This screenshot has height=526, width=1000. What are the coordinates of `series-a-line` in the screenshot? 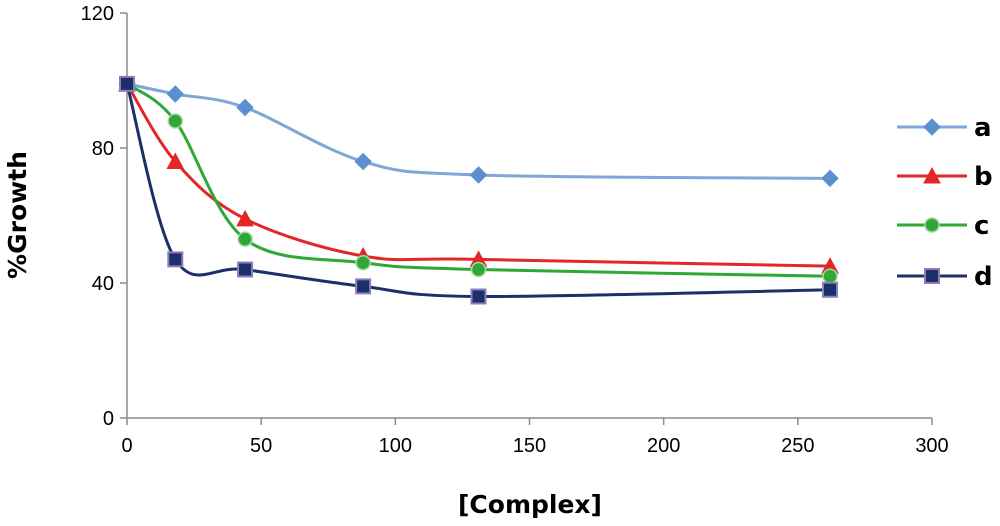 It's located at (478, 131).